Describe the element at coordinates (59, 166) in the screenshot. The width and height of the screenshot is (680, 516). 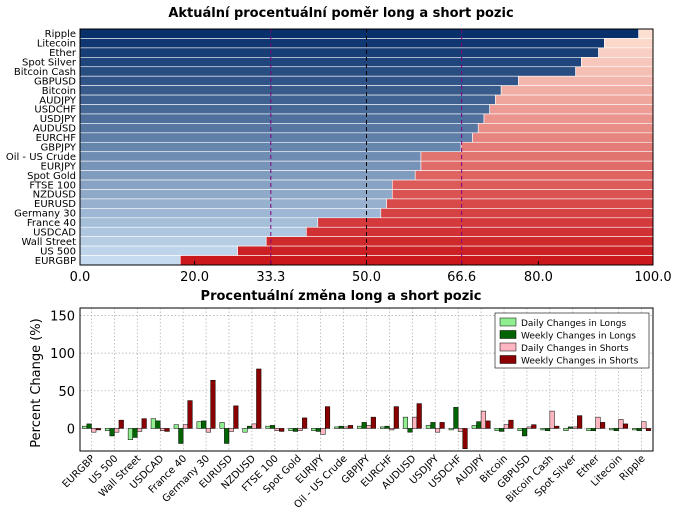
I see `category-label: EURJPY` at that location.